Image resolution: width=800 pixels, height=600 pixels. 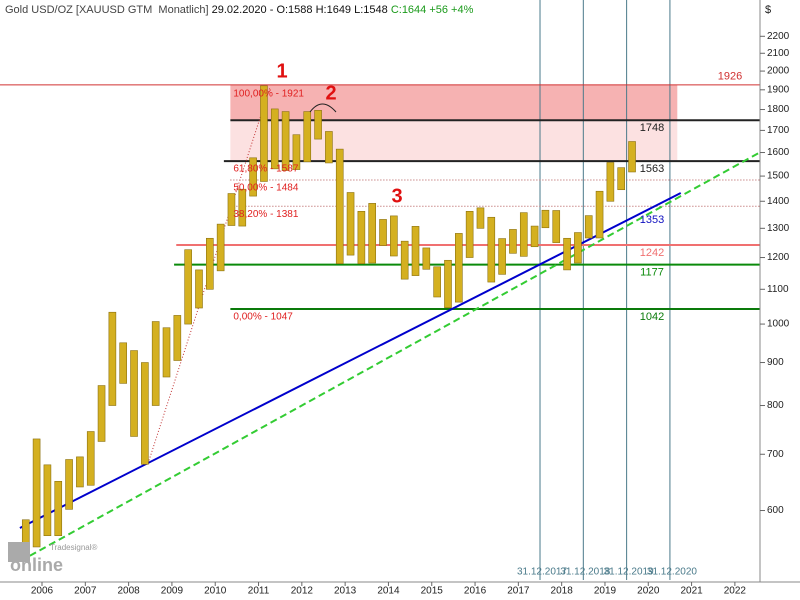 What do you see at coordinates (300, 10) in the screenshot?
I see `ohlc: 29.02.2020 - O:1588 H:1649 L:1548` at bounding box center [300, 10].